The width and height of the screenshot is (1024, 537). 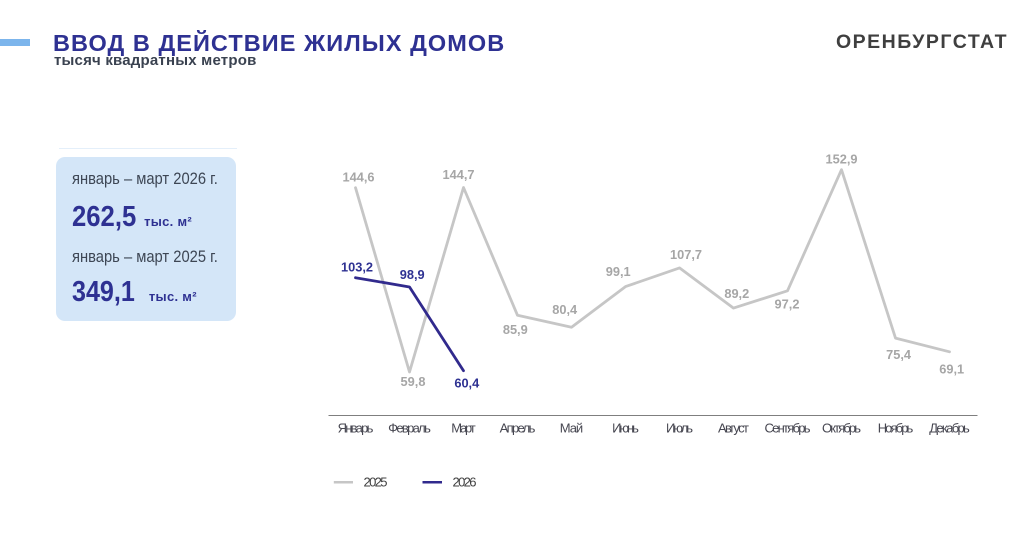 I want to click on svg-text: Январь, so click(x=356, y=428).